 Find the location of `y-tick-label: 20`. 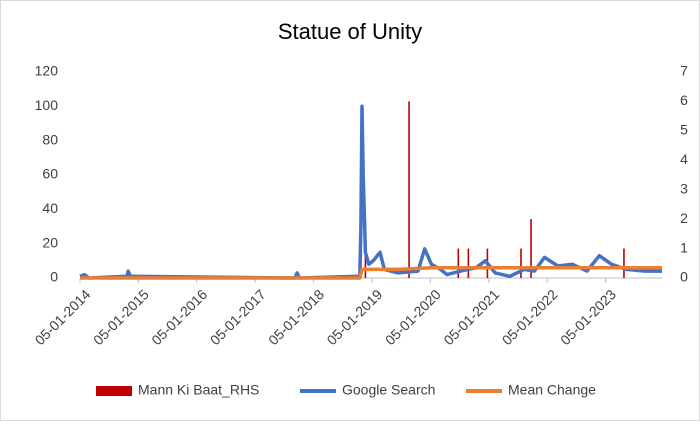

y-tick-label: 20 is located at coordinates (50, 242).